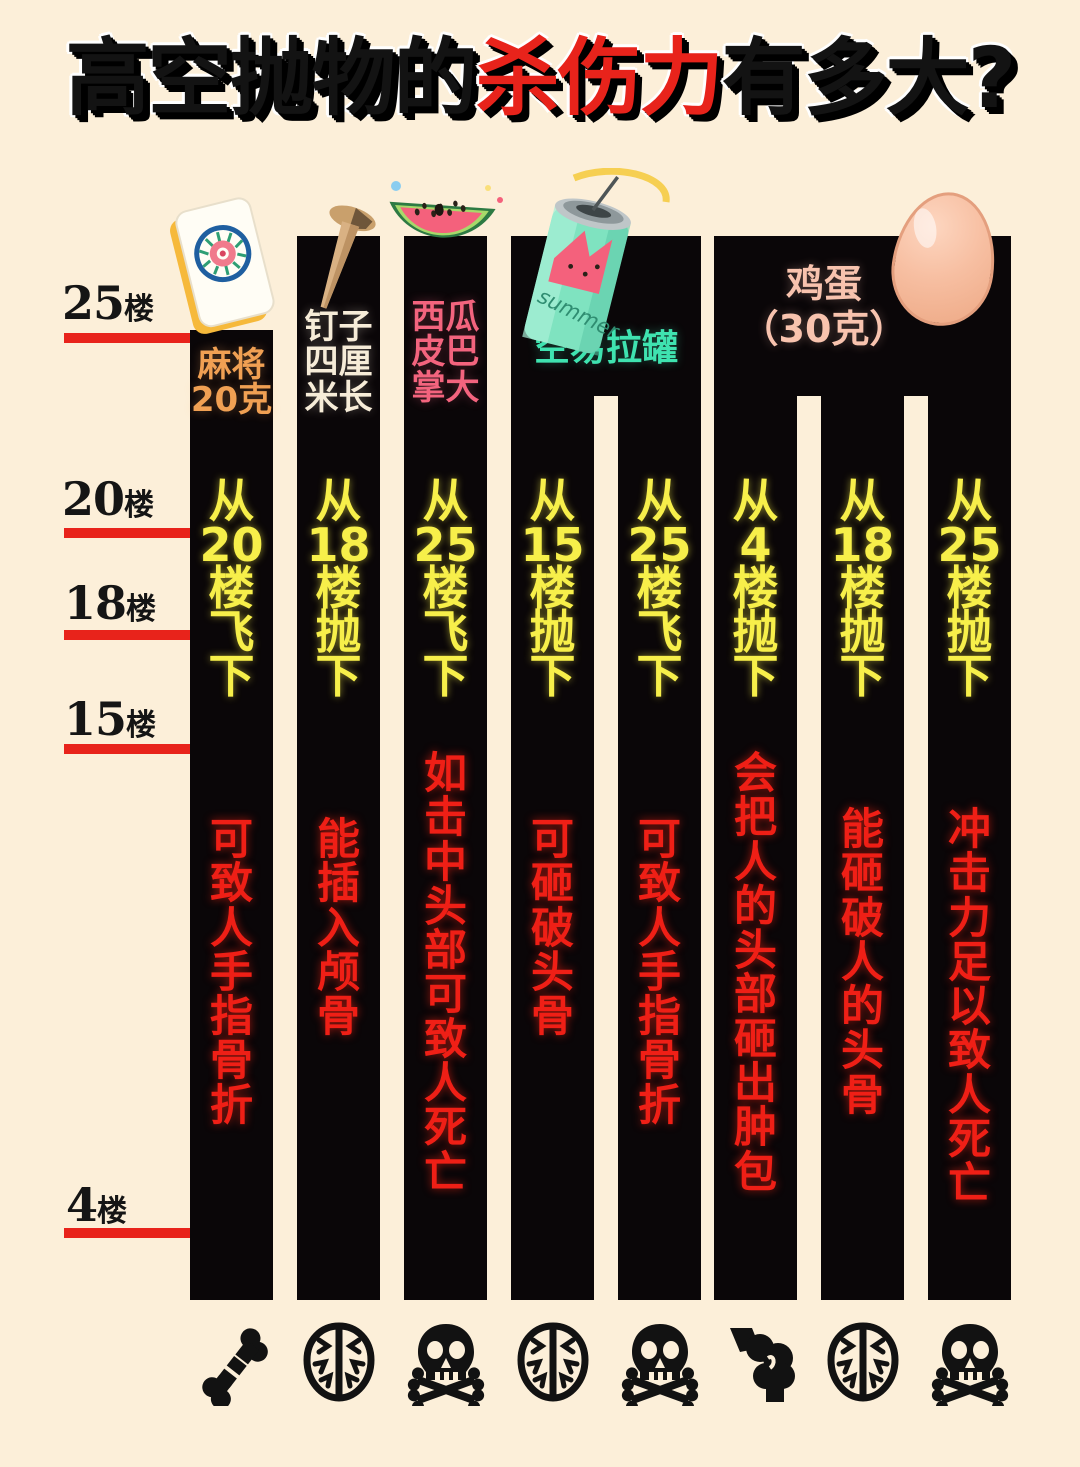 This screenshot has height=1467, width=1080. Describe the element at coordinates (659, 768) in the screenshot. I see `bar-can-25f` at that location.